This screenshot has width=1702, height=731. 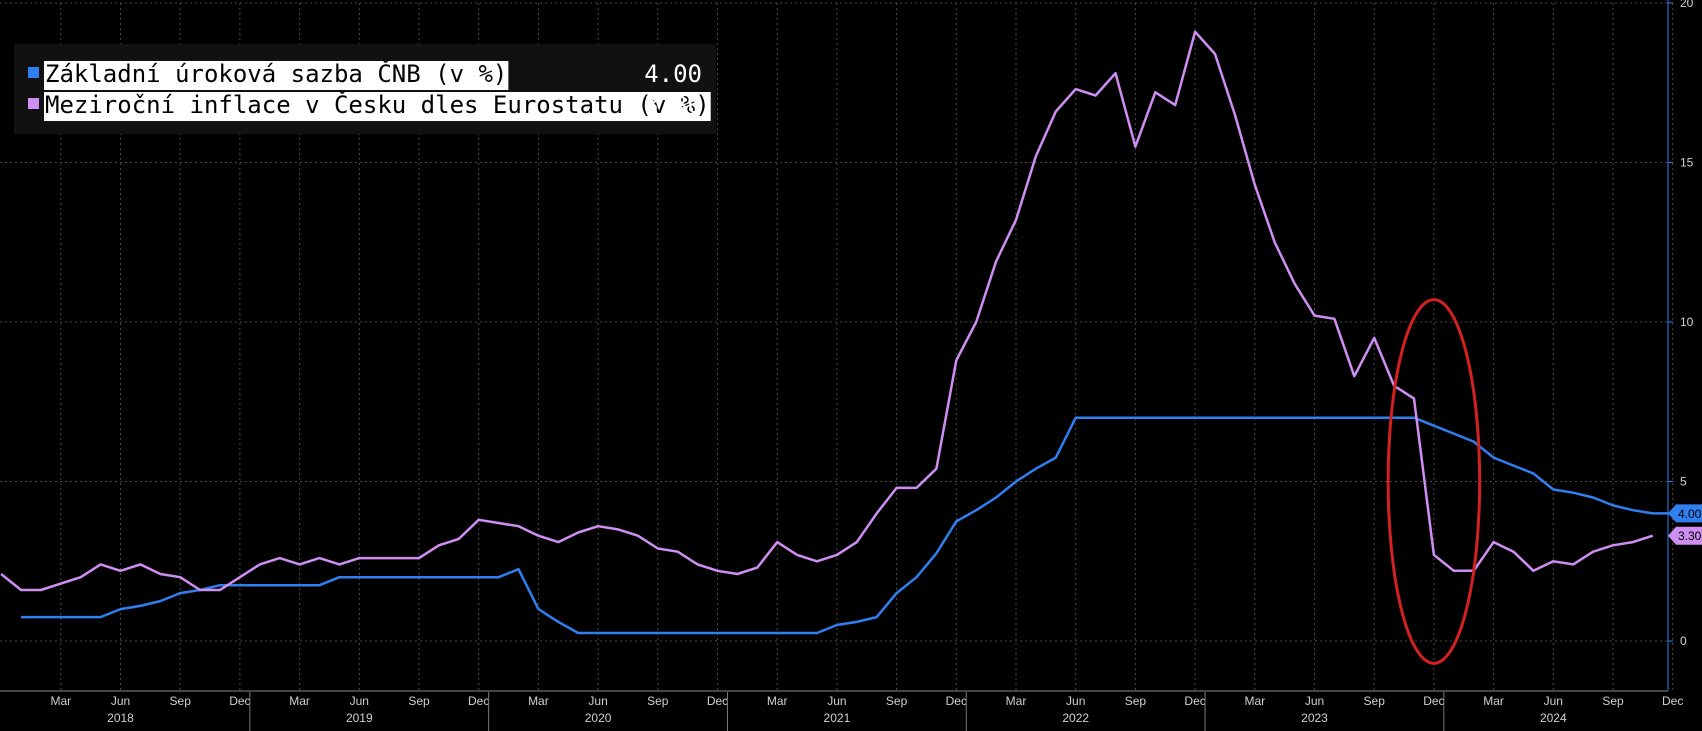 I want to click on legend-value: 3.30, so click(x=673, y=105).